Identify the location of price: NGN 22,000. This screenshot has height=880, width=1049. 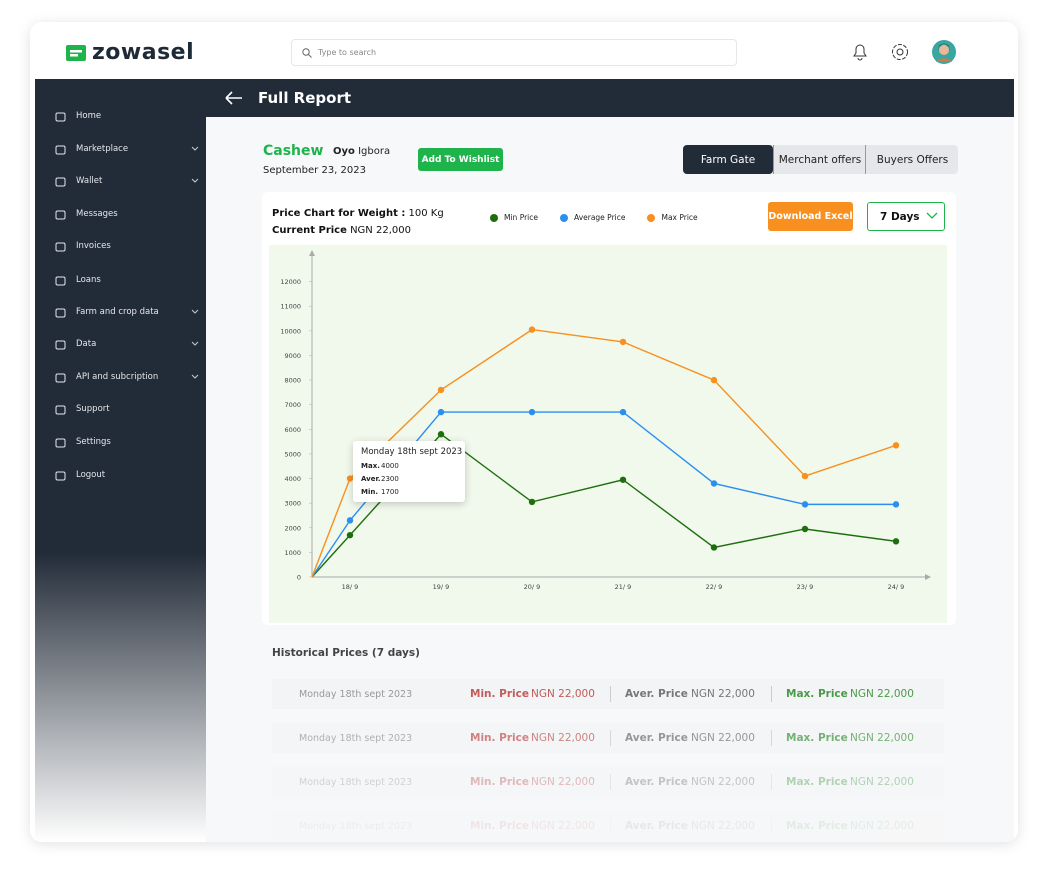
(380, 230).